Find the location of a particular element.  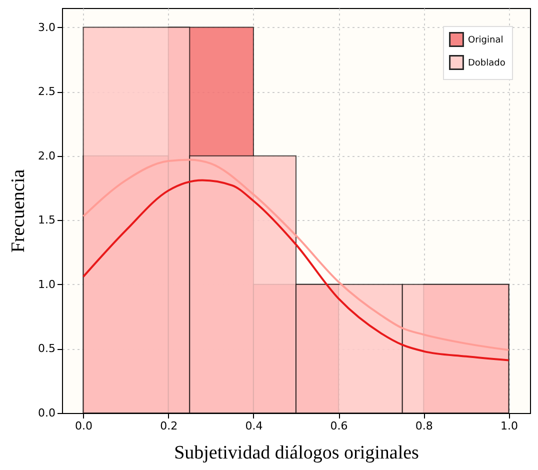

y-tick-label: 2.0 is located at coordinates (47, 155).